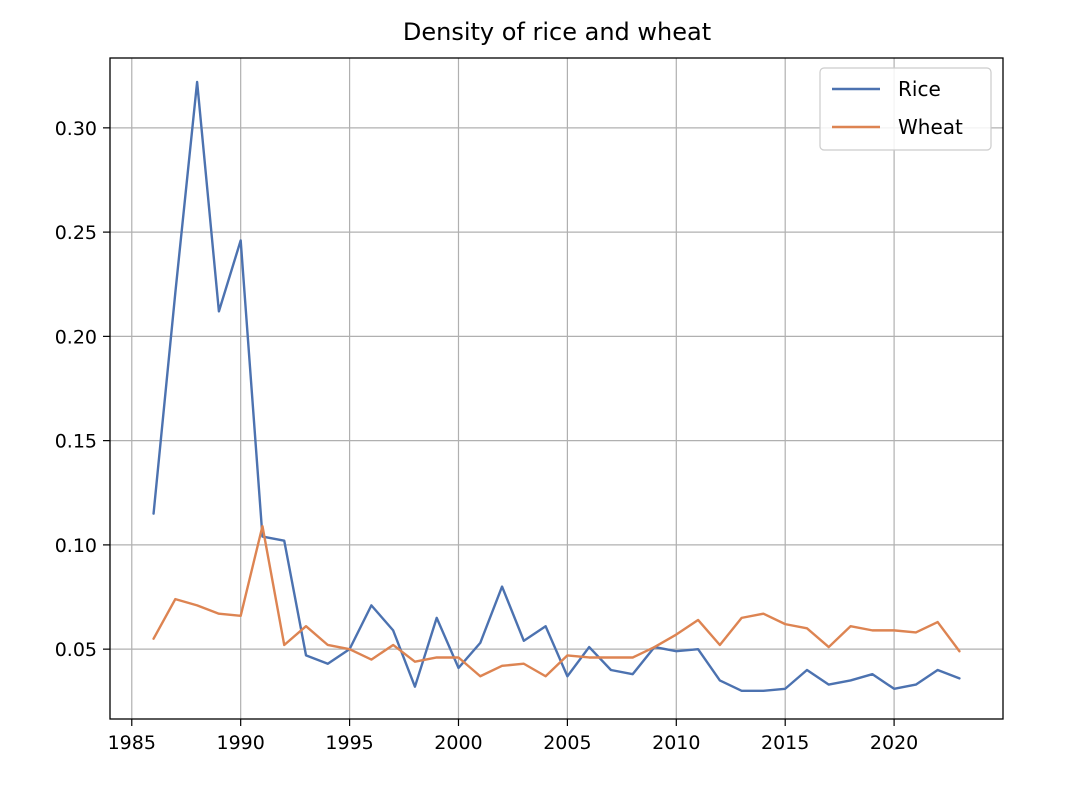 This screenshot has width=1069, height=791. What do you see at coordinates (785, 743) in the screenshot?
I see `x-tick-label: 2015` at bounding box center [785, 743].